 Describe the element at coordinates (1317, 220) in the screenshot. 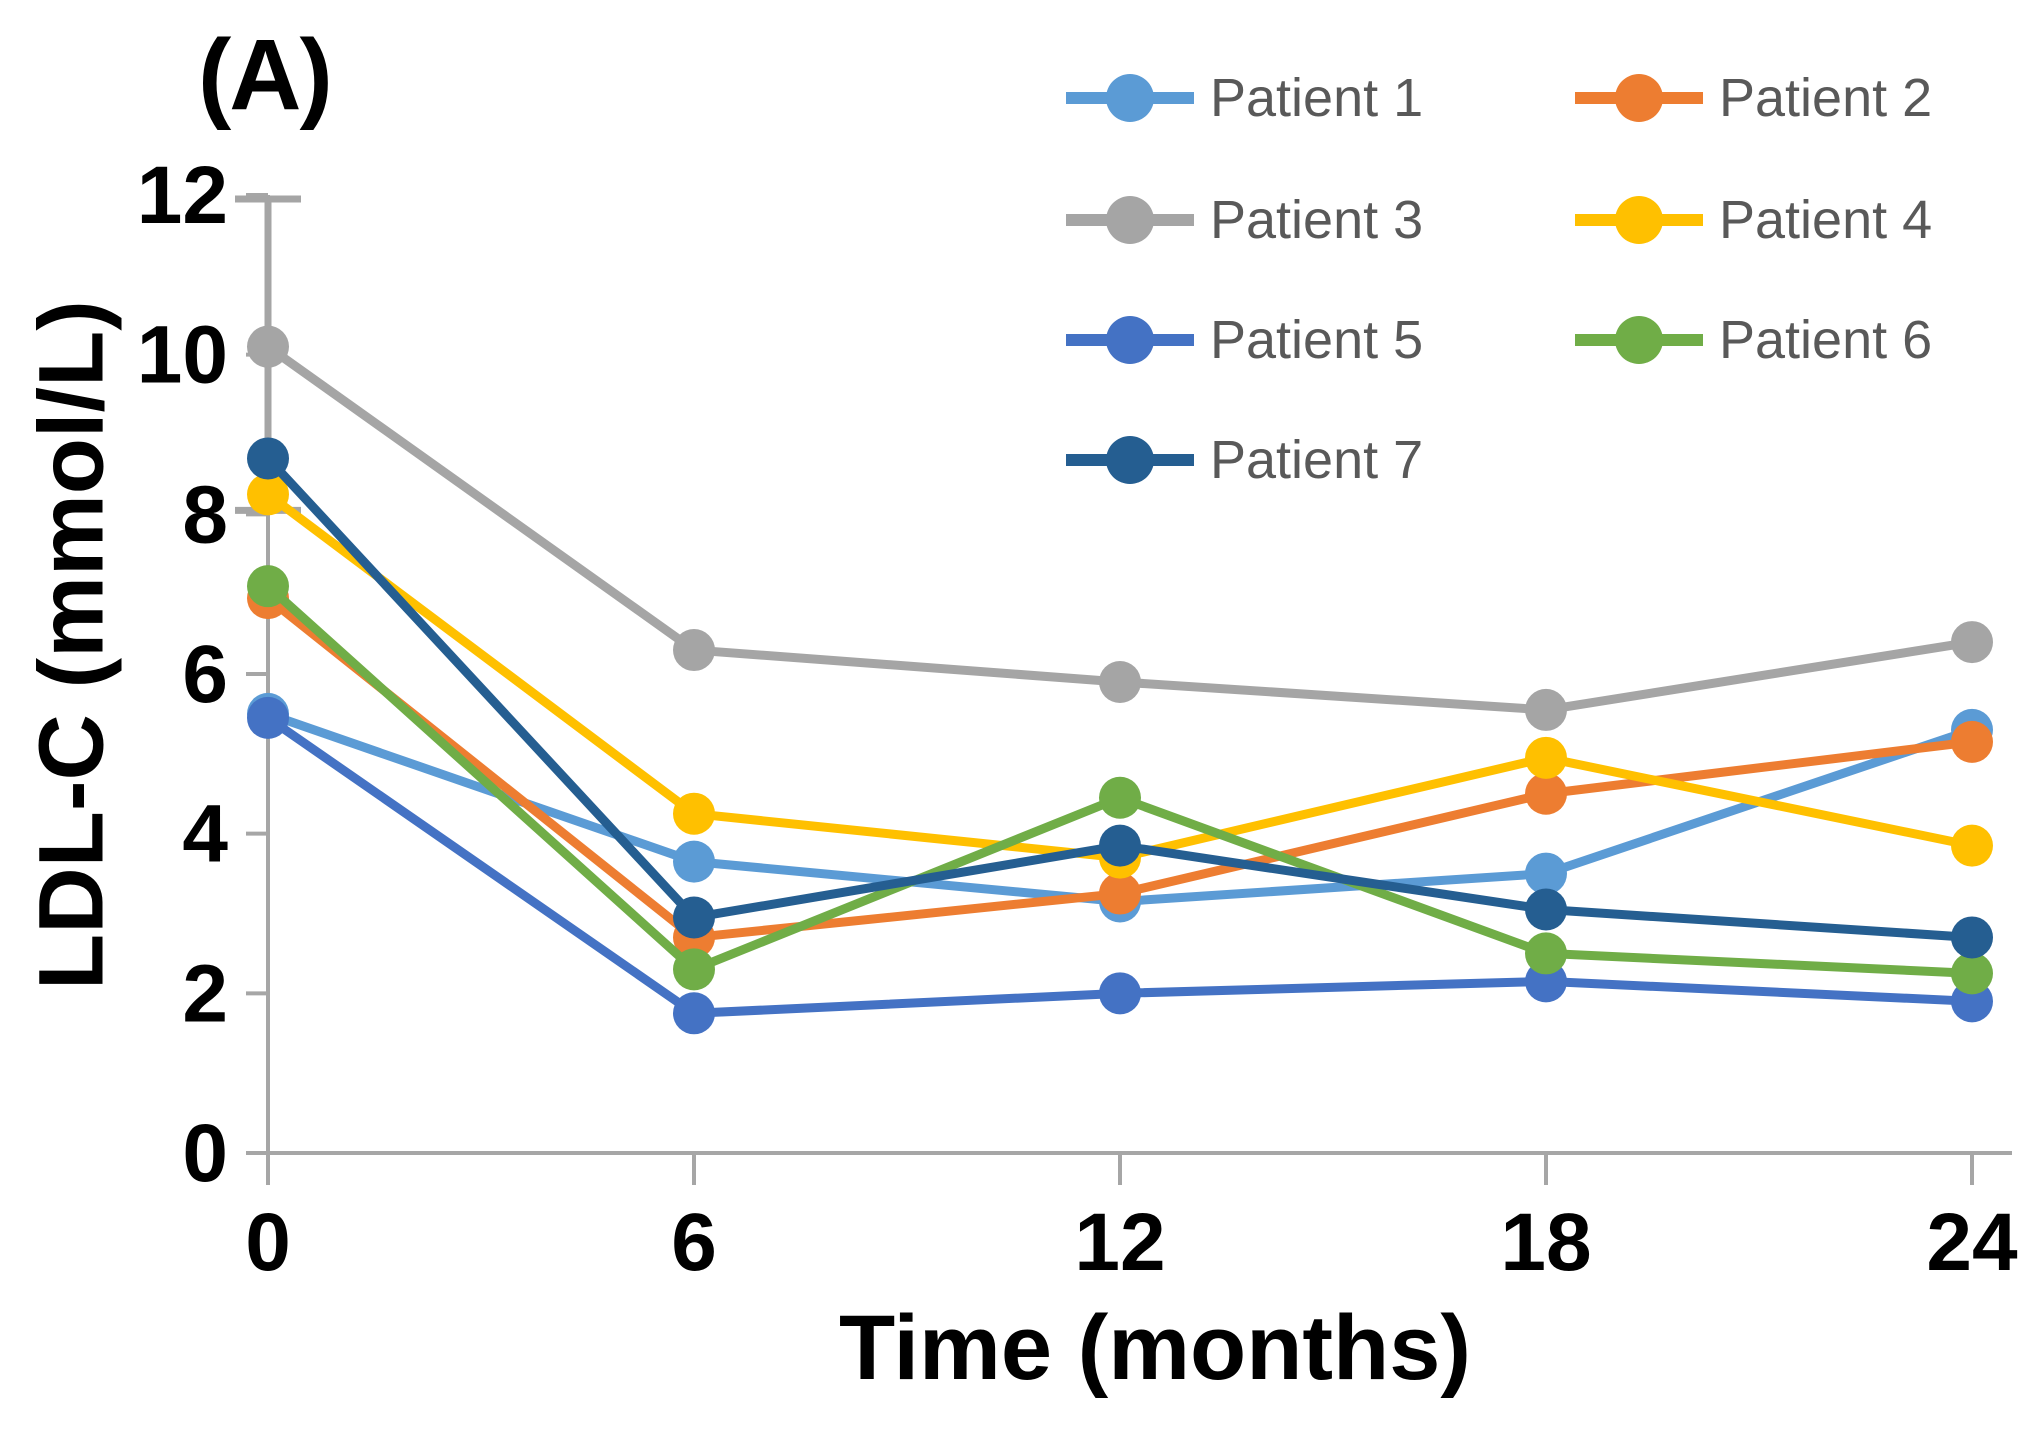

I see `legend-label: Patient 3` at that location.